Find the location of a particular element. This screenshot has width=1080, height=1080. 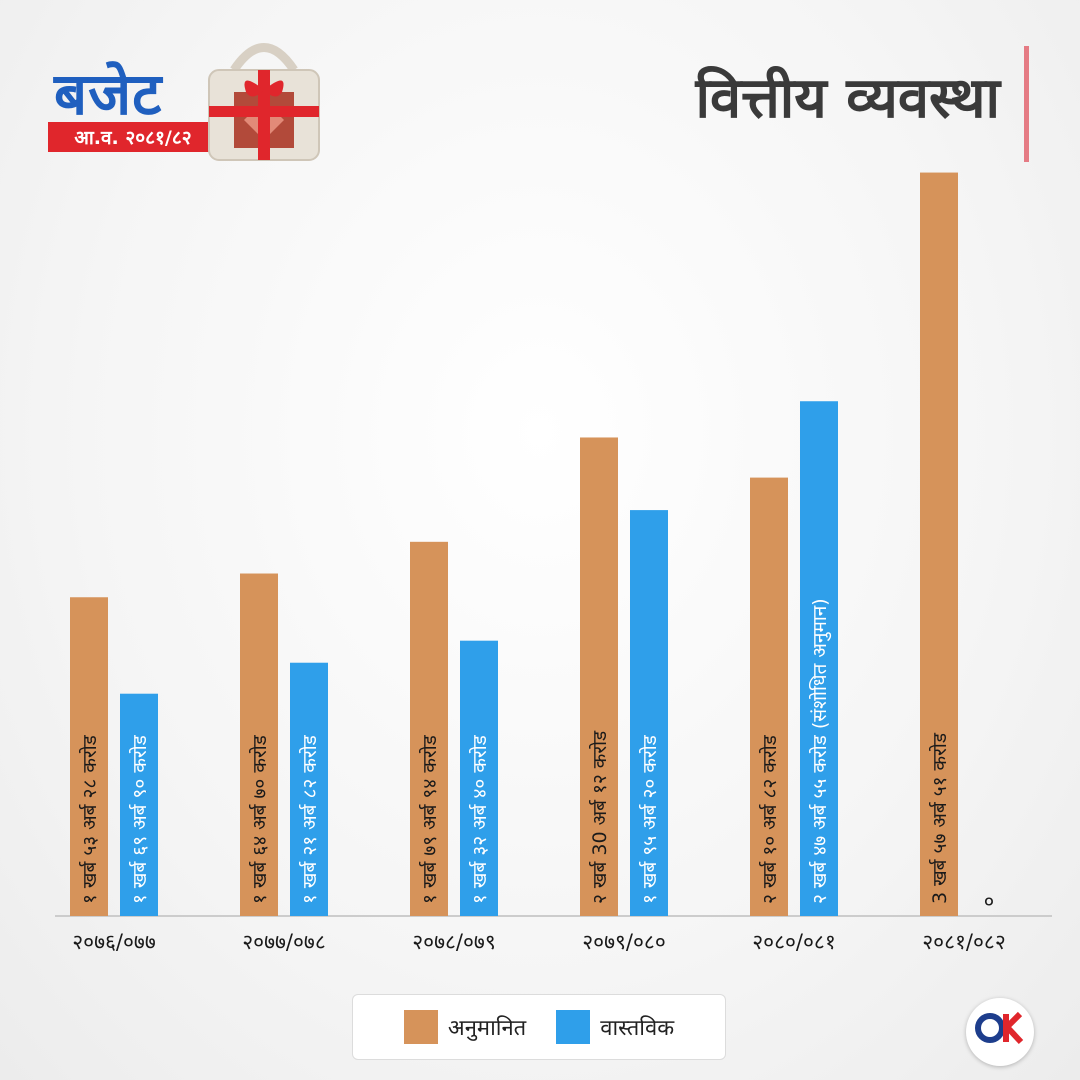

brand-title: बजेट is located at coordinates (108, 94).